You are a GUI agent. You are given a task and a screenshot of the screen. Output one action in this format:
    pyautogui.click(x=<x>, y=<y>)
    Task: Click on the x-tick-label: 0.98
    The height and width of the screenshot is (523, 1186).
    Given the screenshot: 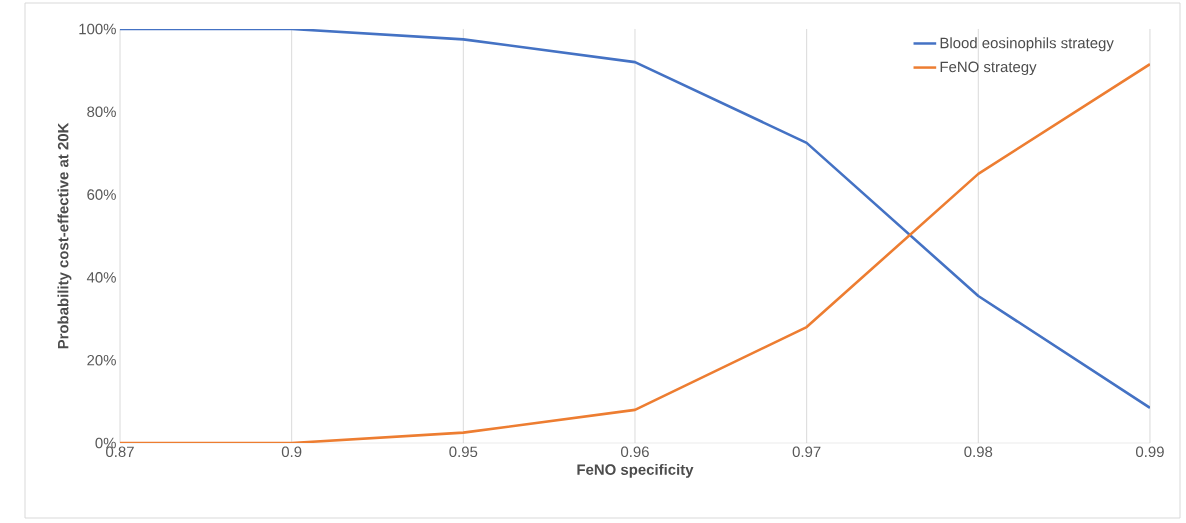 What is the action you would take?
    pyautogui.click(x=978, y=452)
    